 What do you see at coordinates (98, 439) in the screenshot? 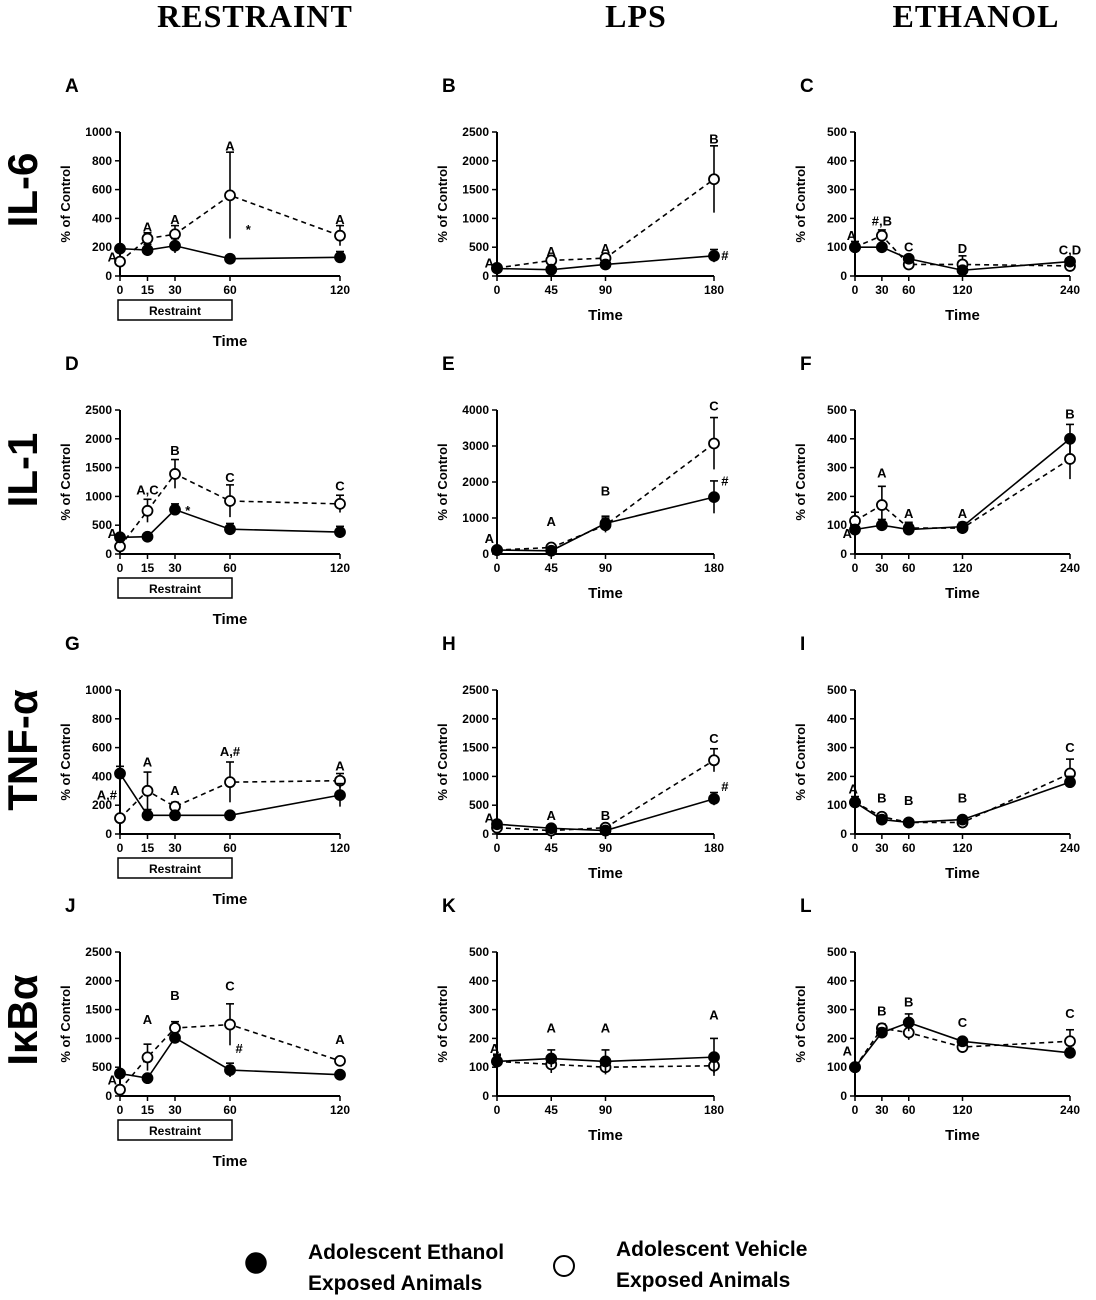
I see `y-tick-label: 2000` at bounding box center [98, 439].